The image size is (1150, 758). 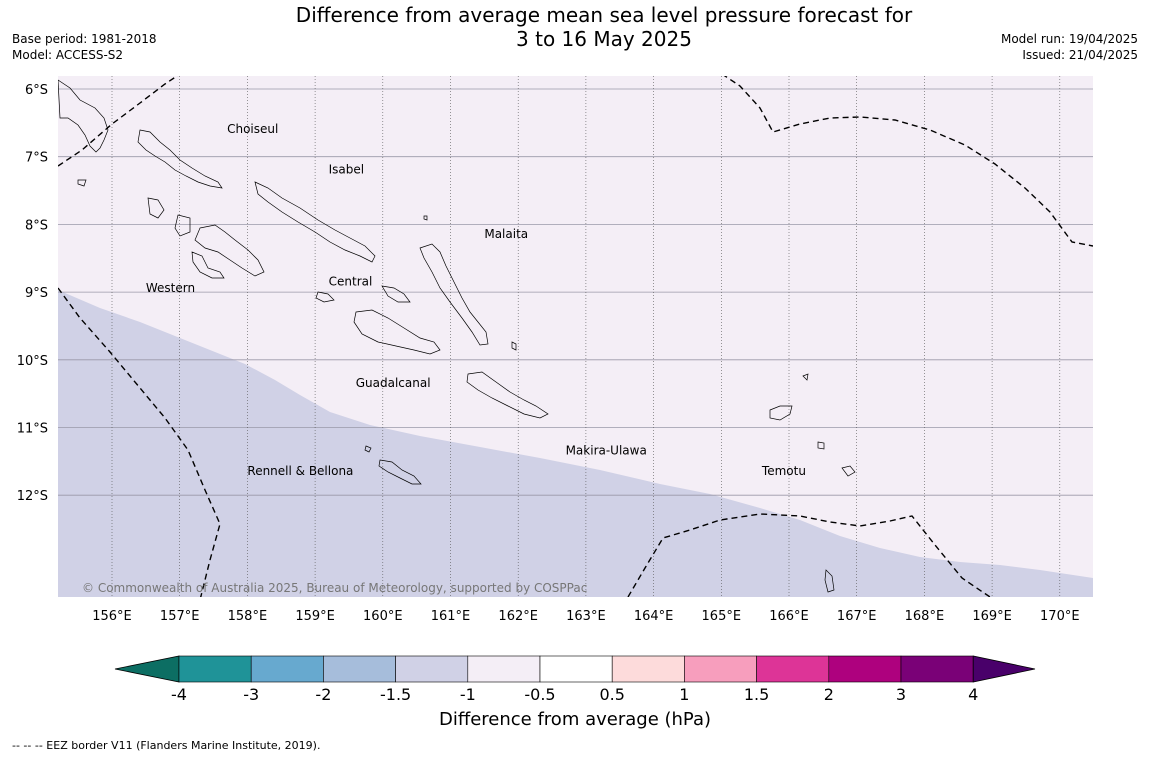 What do you see at coordinates (574, 694) in the screenshot?
I see `colorbar-tick-labels: -4 -3 -2 -1.5 -1 -0.5 0.5 1 1.5 2 3 4` at bounding box center [574, 694].